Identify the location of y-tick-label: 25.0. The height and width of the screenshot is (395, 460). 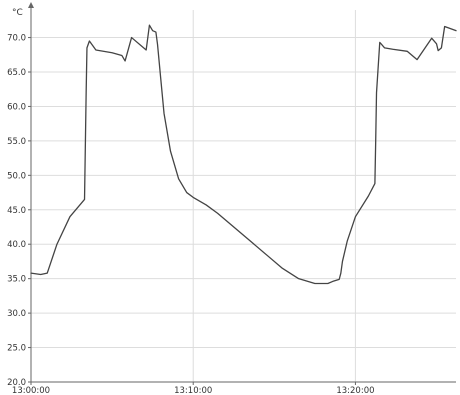
(16, 349).